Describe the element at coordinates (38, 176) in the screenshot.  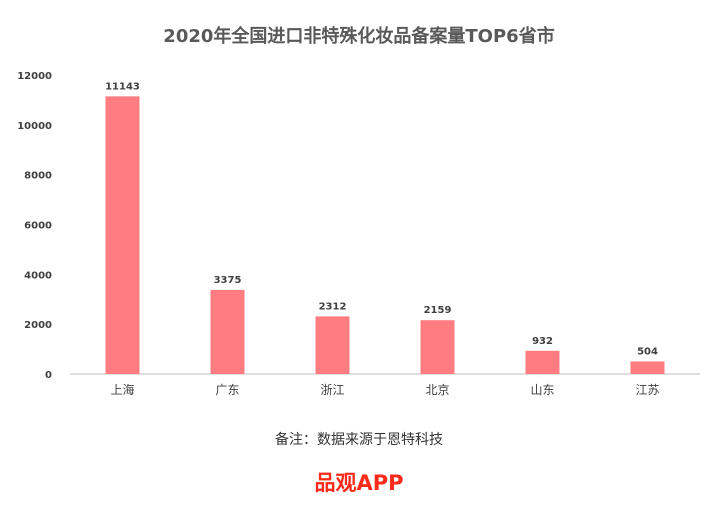
I see `y-tick-label: 8000` at that location.